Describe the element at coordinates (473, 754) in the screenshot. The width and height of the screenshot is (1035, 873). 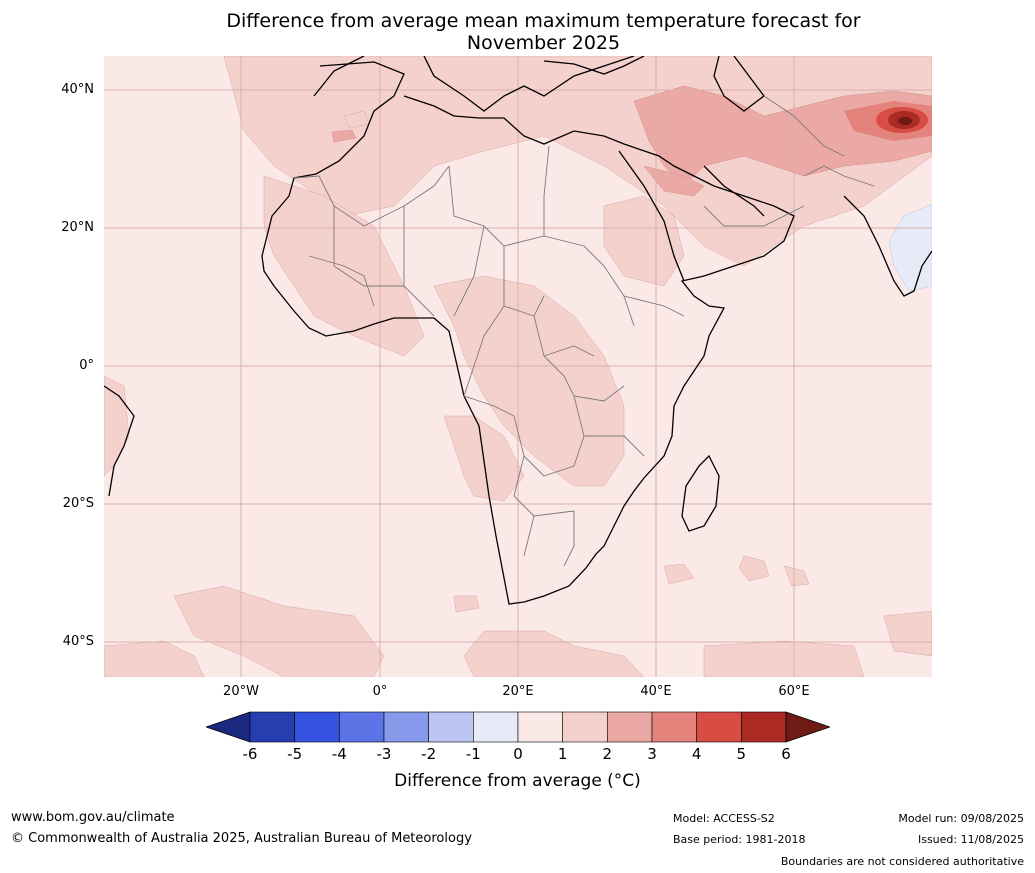
I see `colorbar-tick-label: -1` at that location.